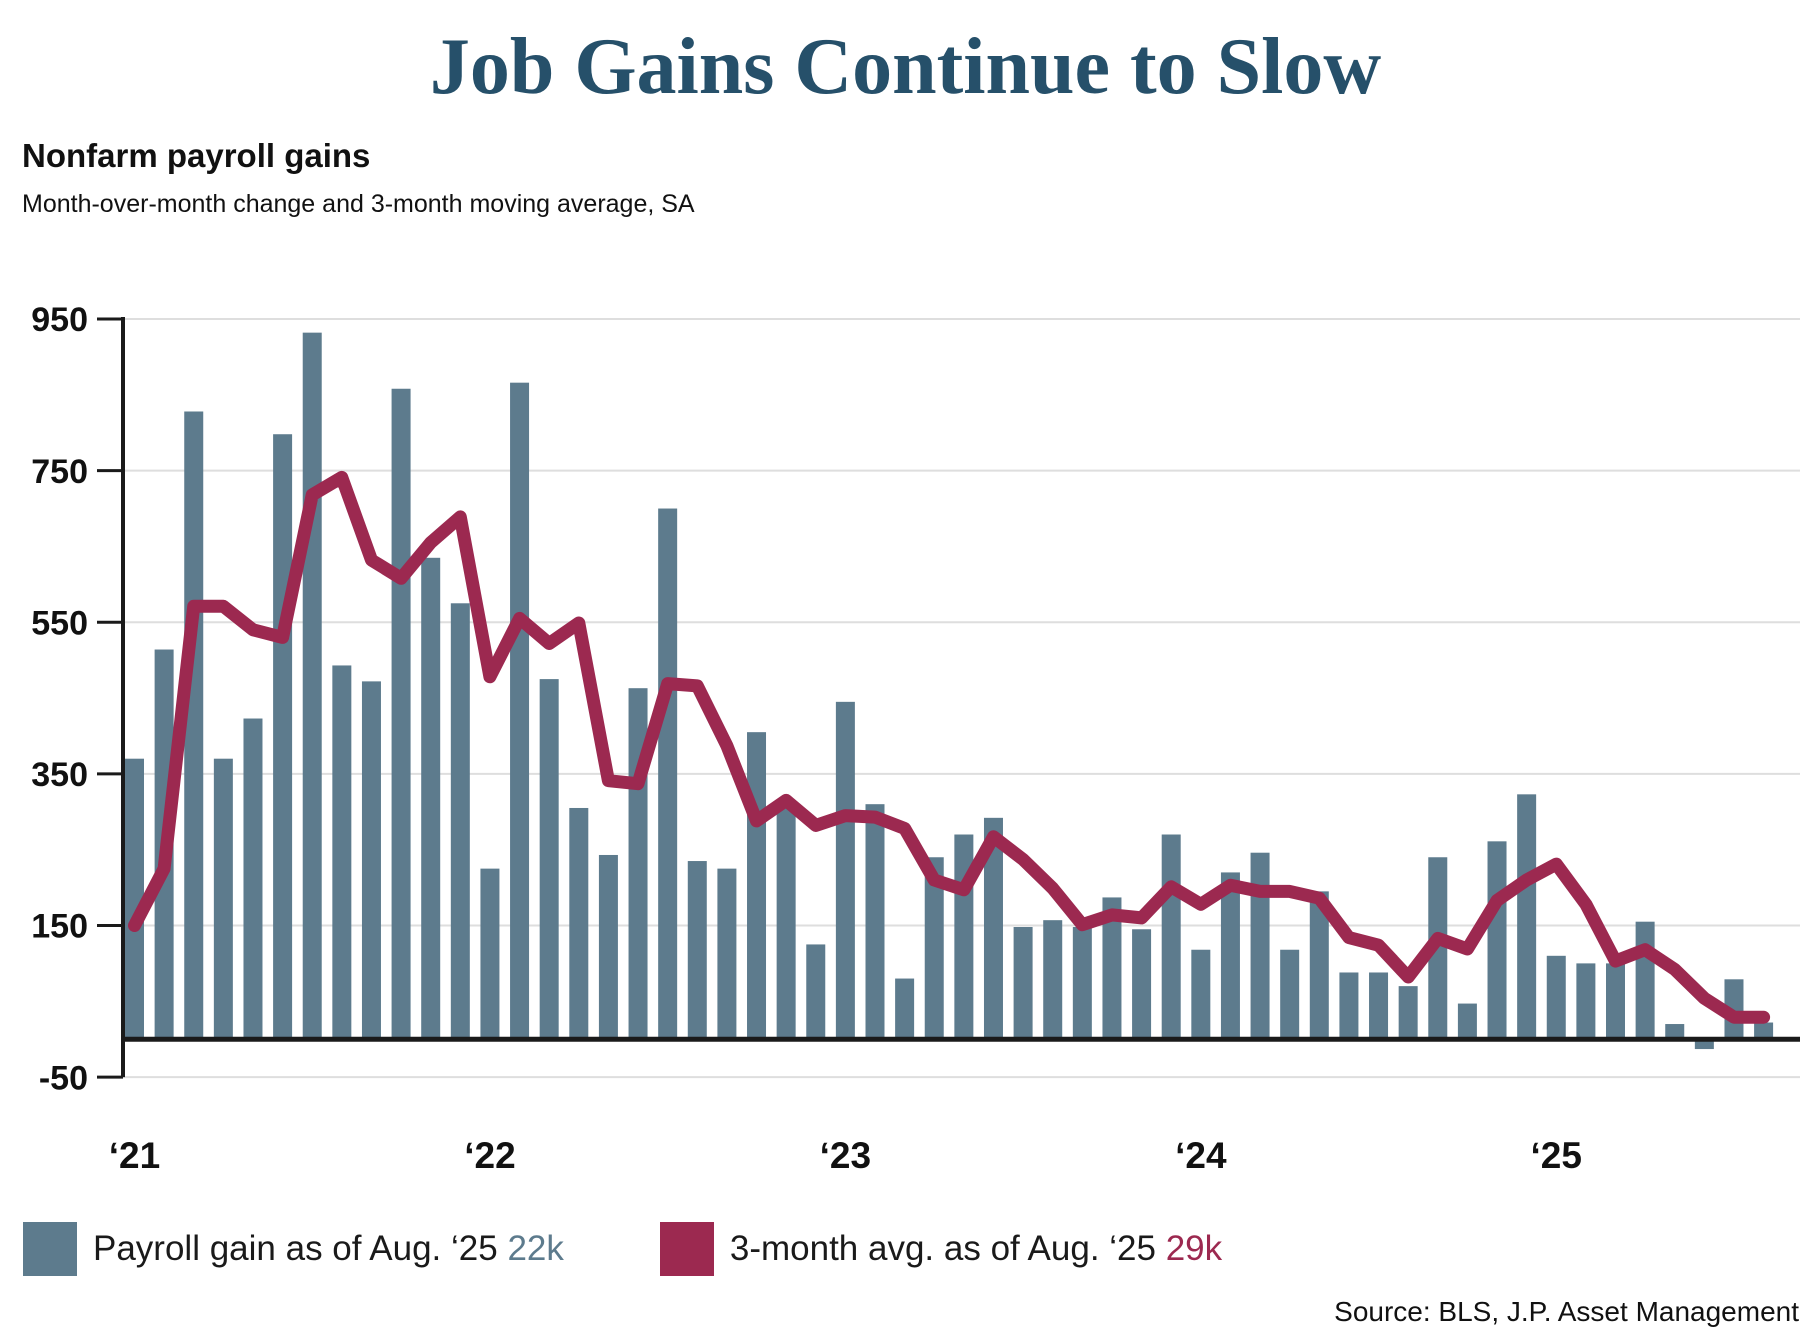 The width and height of the screenshot is (1811, 1343). I want to click on y-tick-label--50: -50, so click(63, 1078).